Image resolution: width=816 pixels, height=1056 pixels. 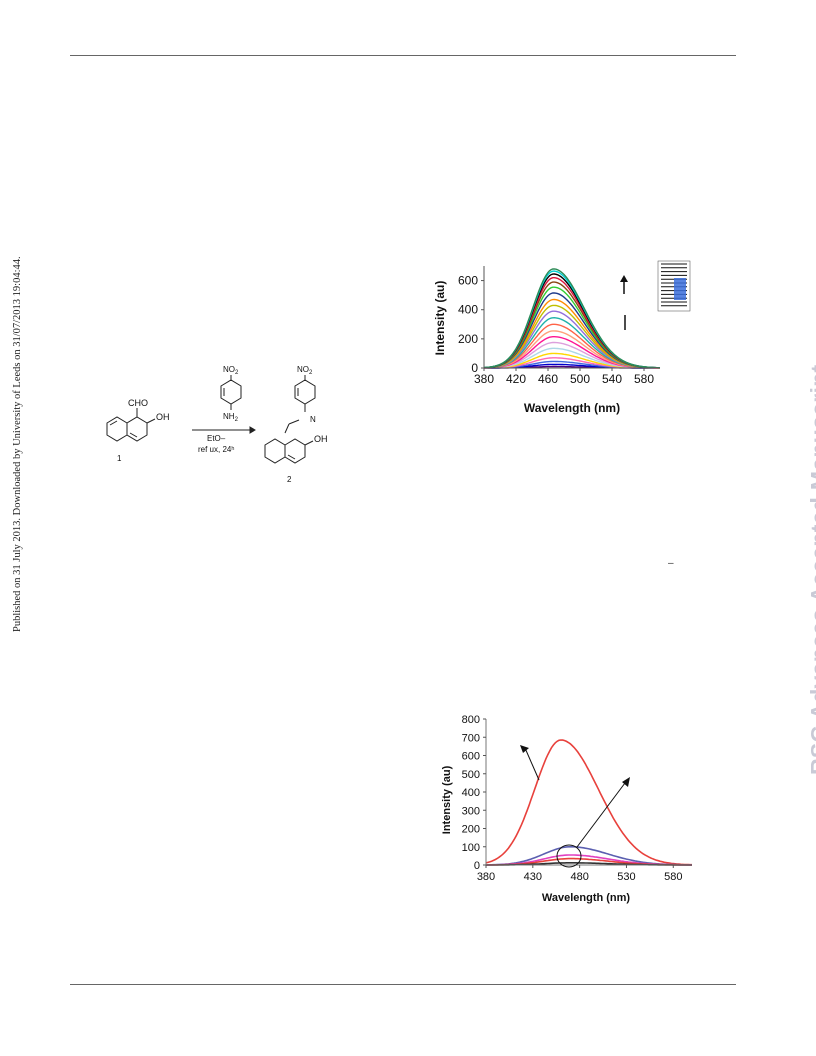 I want to click on x-tick-label: 420, so click(x=516, y=379).